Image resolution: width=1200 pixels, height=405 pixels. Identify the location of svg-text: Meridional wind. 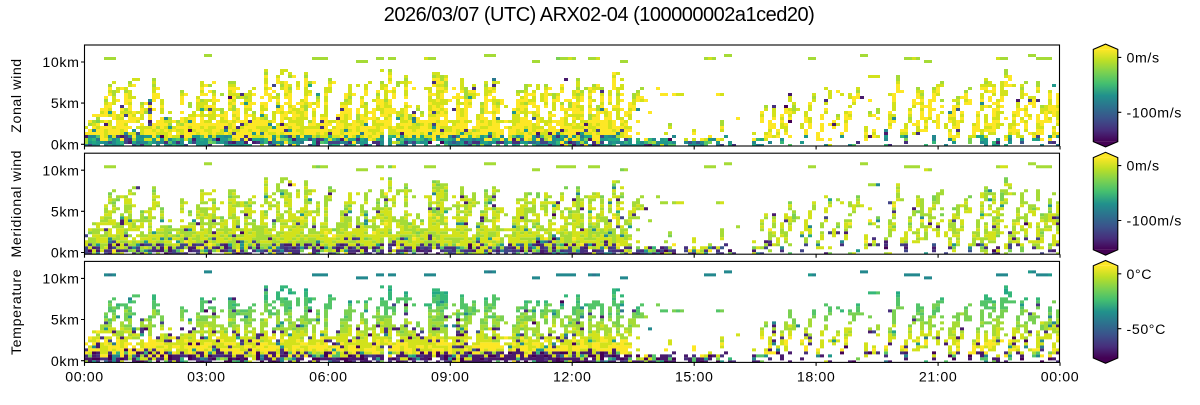
(17, 204).